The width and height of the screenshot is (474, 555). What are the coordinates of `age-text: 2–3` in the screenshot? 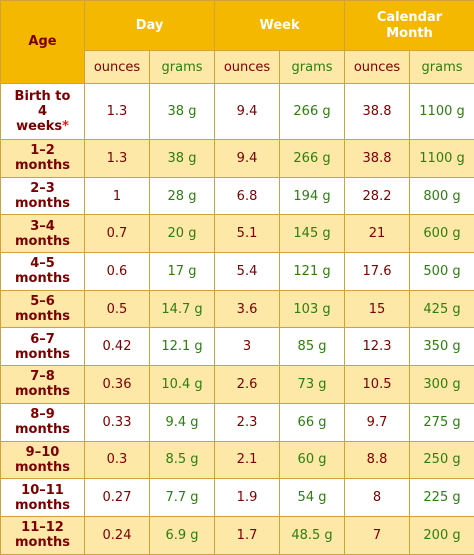 It's located at (42, 189).